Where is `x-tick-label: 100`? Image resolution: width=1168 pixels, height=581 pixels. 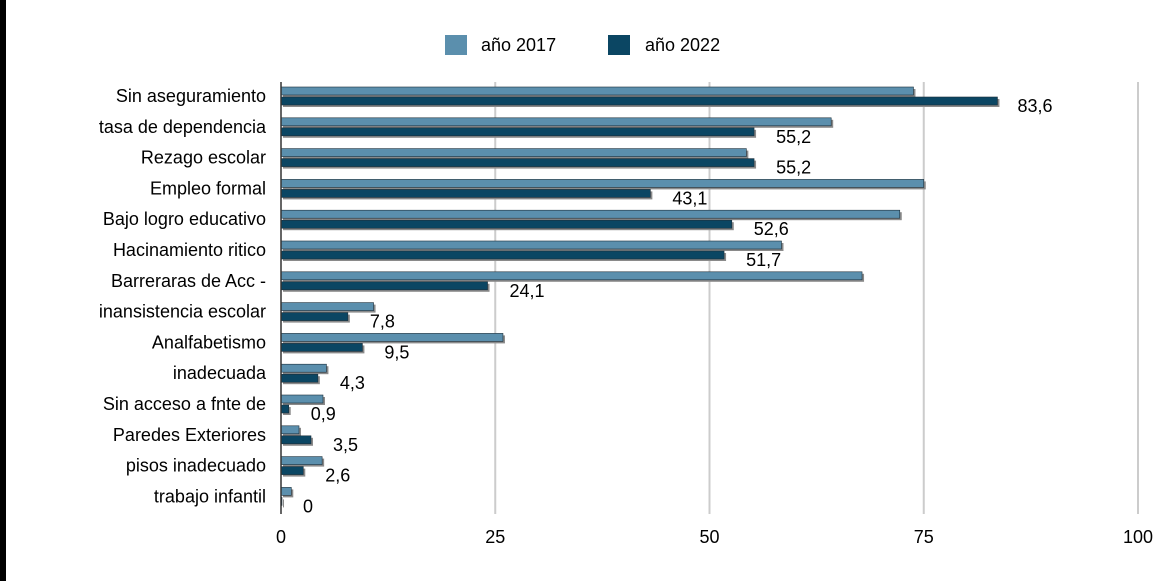 x-tick-label: 100 is located at coordinates (1138, 537).